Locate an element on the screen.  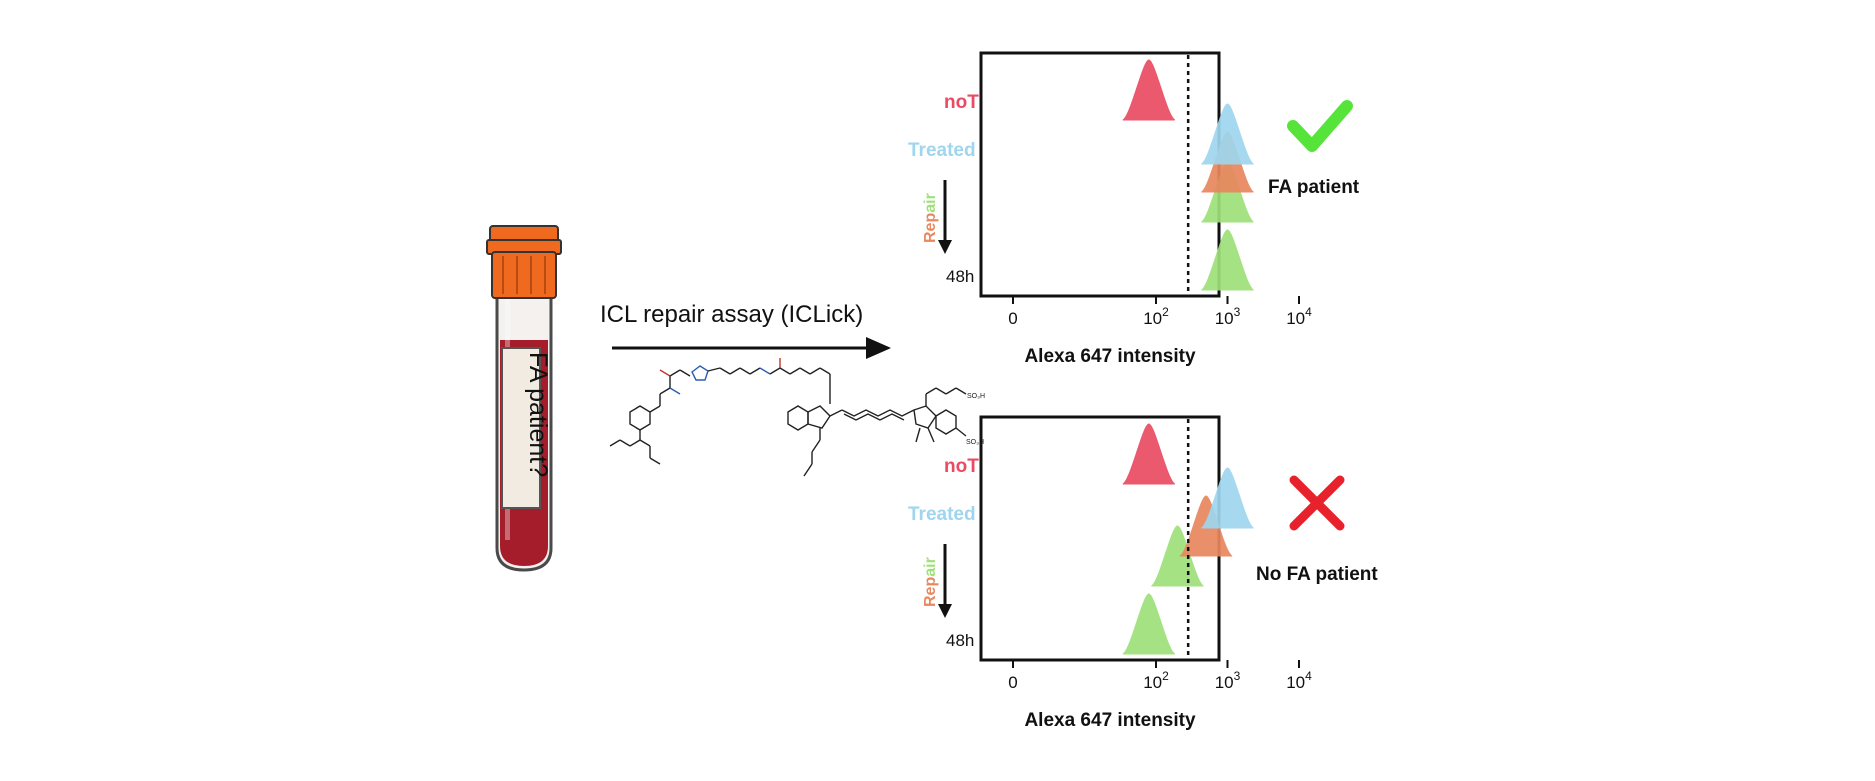
assay-label: ICL repair assay (ICLick) is located at coordinates (731, 314).